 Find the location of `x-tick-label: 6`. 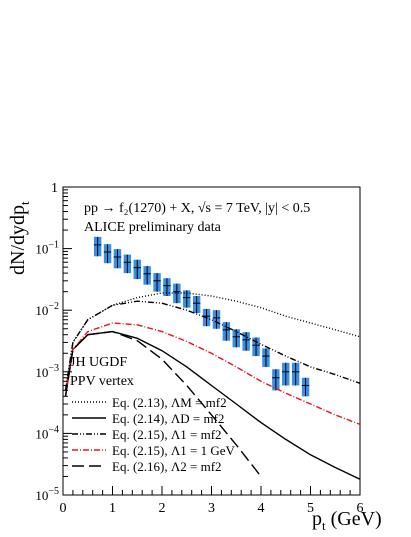

x-tick-label: 6 is located at coordinates (360, 508).